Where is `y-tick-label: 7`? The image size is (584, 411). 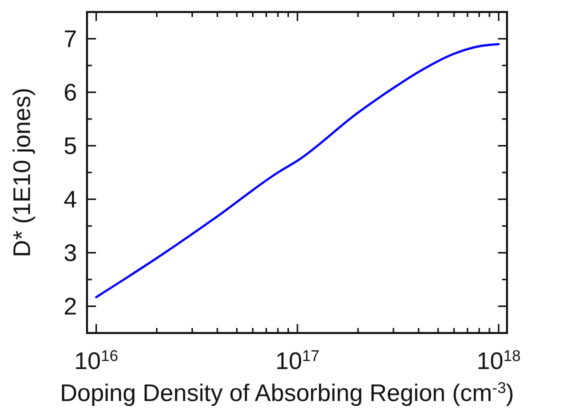
y-tick-label: 7 is located at coordinates (70, 40).